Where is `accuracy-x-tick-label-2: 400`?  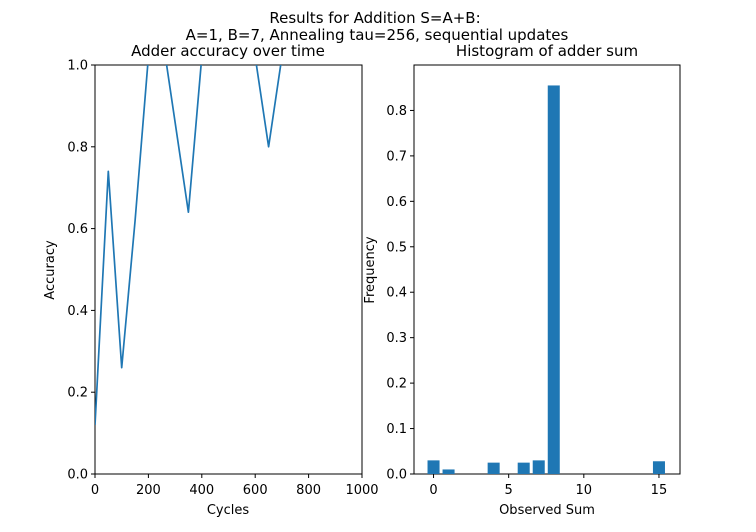 accuracy-x-tick-label-2: 400 is located at coordinates (201, 490).